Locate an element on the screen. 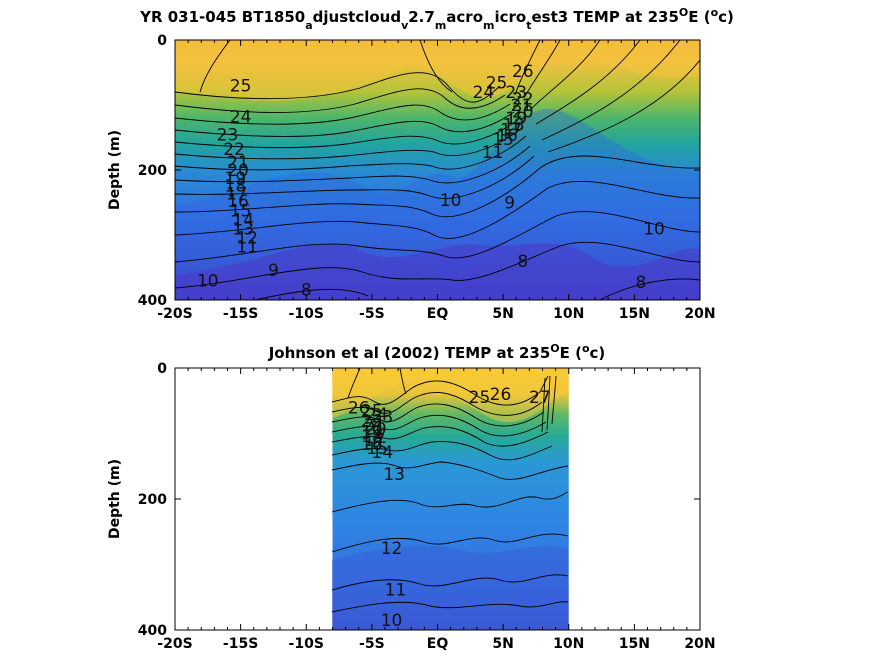 This screenshot has width=875, height=656. bottom-ylabel: Depth (m) is located at coordinates (115, 499).